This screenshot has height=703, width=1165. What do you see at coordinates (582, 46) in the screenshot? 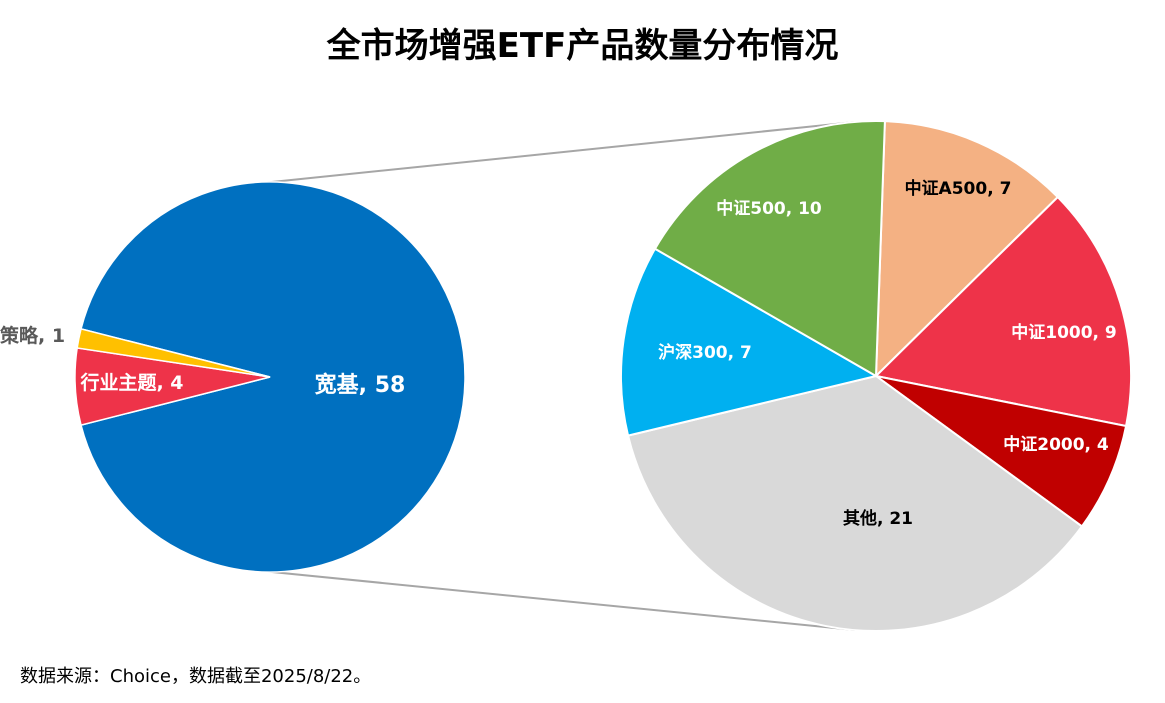
I see `chart-title: 全市场增强ETF产品数量分布情况` at bounding box center [582, 46].